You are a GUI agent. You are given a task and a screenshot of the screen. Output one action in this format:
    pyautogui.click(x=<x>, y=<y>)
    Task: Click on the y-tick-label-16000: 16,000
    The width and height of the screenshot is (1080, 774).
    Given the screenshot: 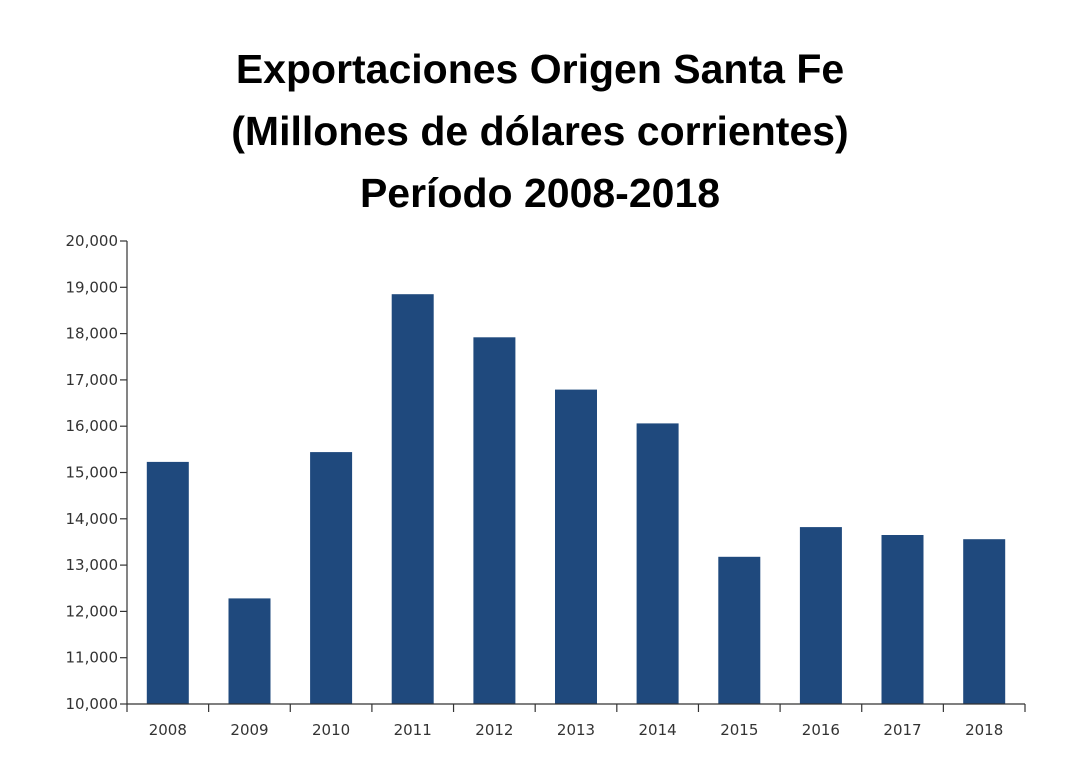 What is the action you would take?
    pyautogui.click(x=92, y=426)
    